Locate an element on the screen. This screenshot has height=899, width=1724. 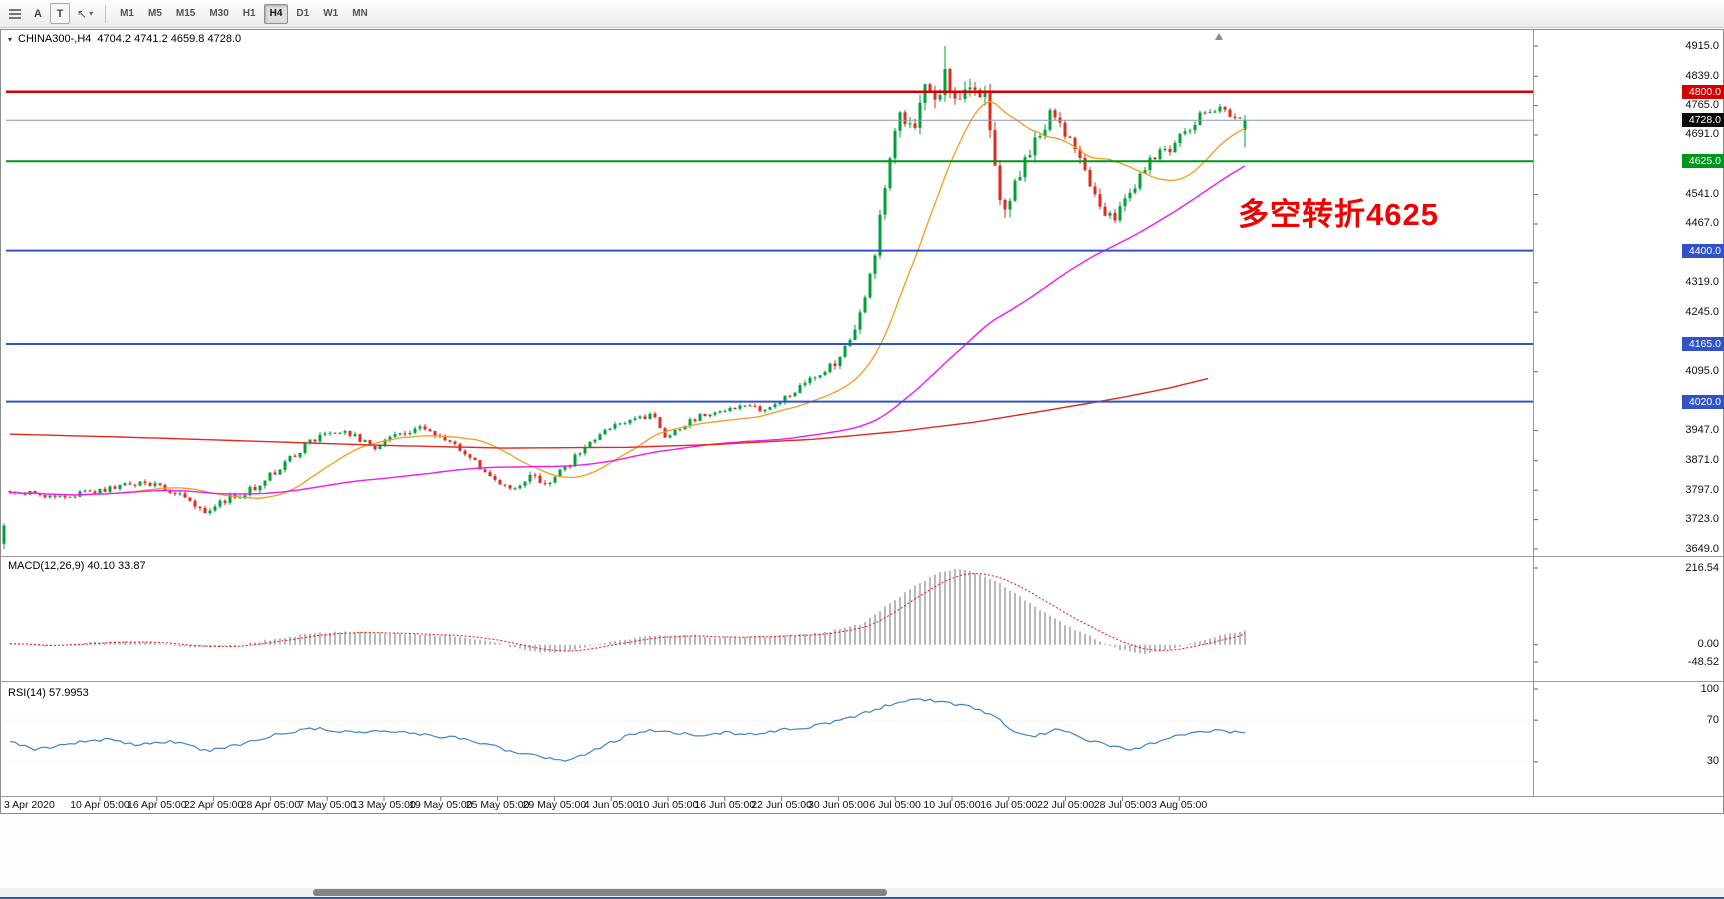
chart-annotation: 多空转折4625 is located at coordinates (1338, 214).